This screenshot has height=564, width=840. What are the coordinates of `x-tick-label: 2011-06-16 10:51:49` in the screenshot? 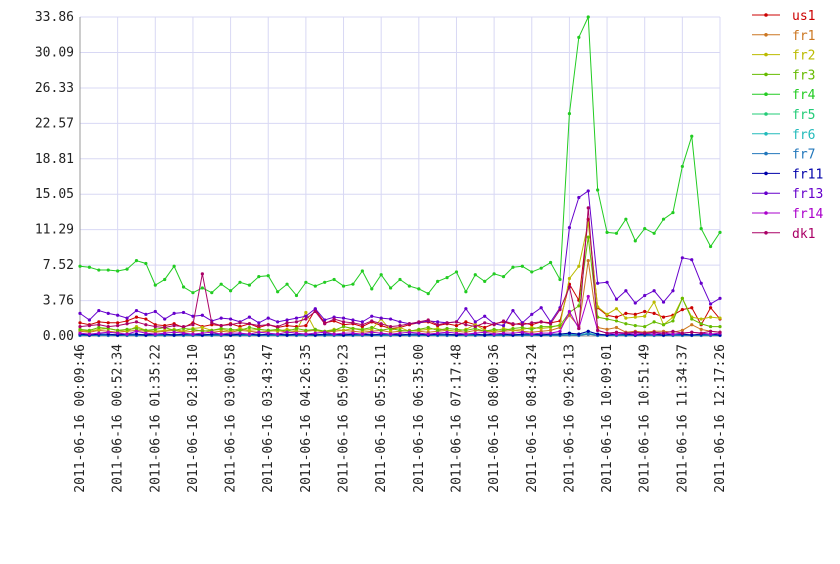 It's located at (645, 418).